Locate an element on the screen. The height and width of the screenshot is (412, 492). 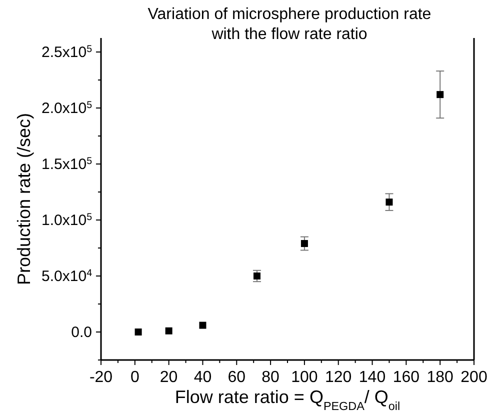
y-axis-title: Production rate (/sec) is located at coordinates (24, 199).